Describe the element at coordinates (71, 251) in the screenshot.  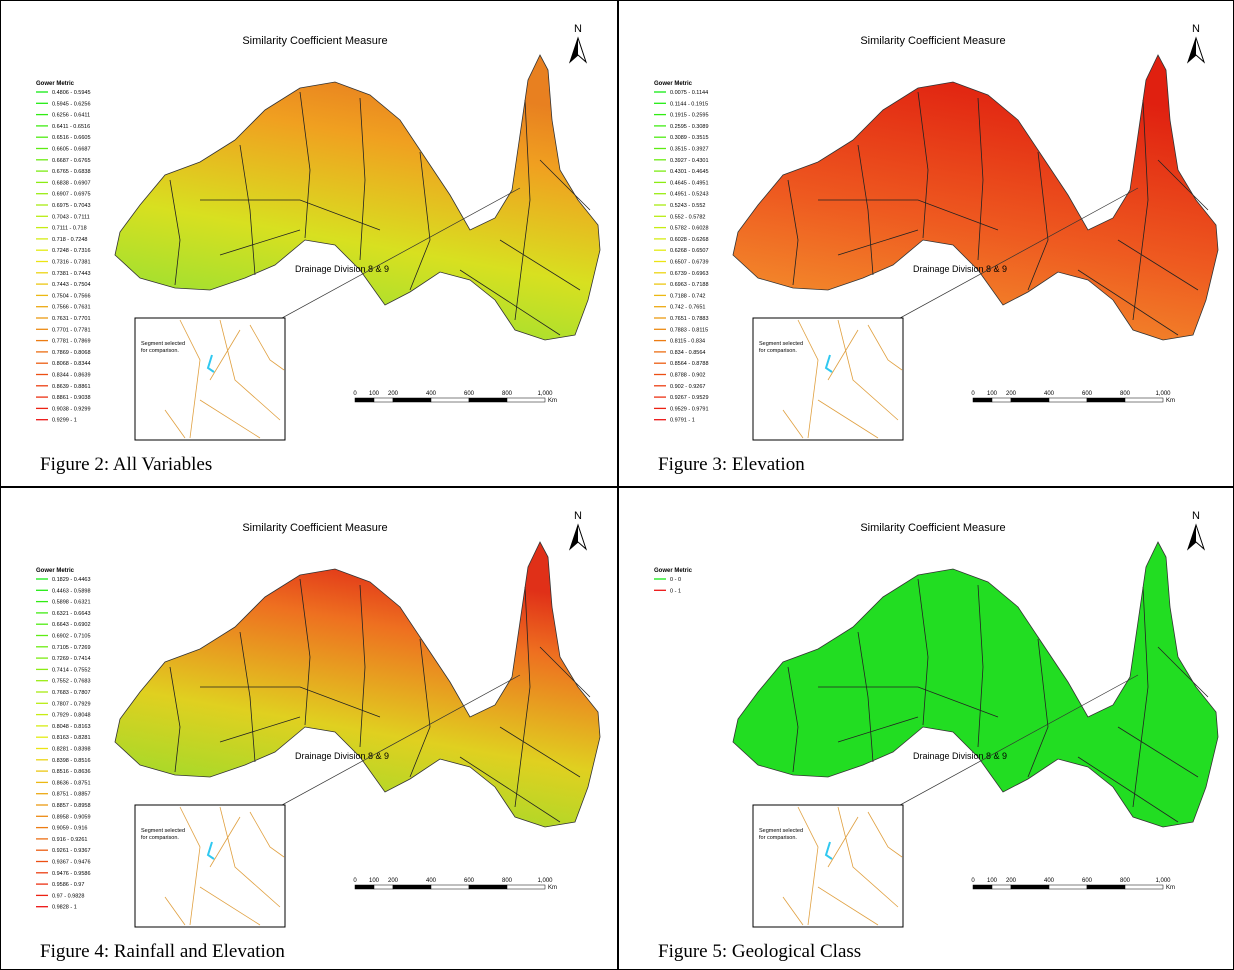
I see `legend-label: 0.7248 - 0.7316` at that location.